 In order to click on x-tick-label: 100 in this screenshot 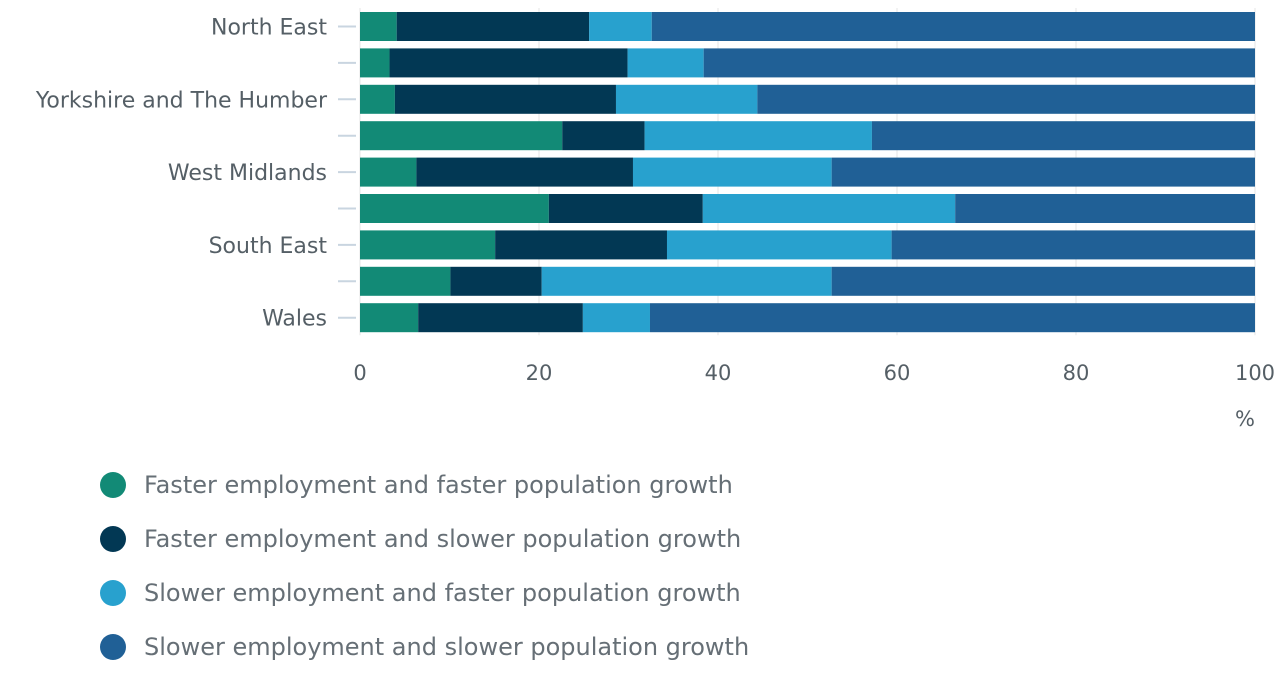, I will do `click(1255, 373)`.